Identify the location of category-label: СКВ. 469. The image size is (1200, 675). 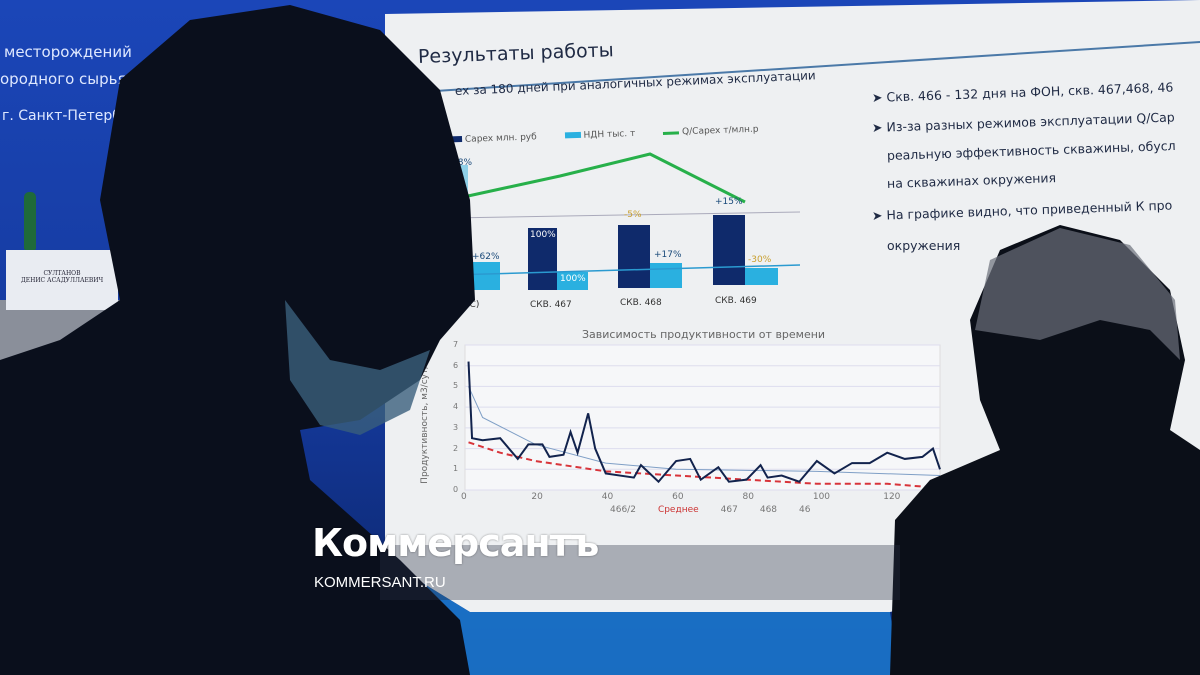
(736, 301).